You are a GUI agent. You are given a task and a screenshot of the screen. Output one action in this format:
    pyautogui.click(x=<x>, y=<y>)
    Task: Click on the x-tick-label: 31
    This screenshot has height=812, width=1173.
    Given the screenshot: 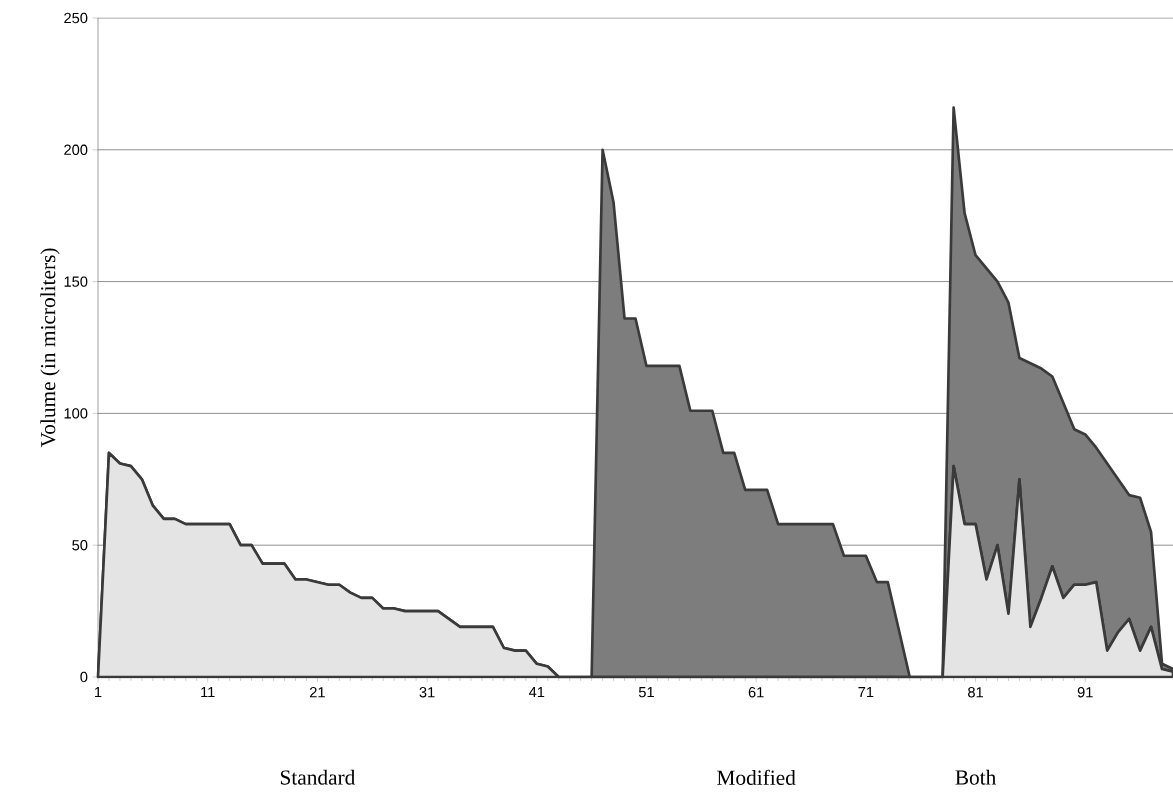 What is the action you would take?
    pyautogui.click(x=427, y=692)
    